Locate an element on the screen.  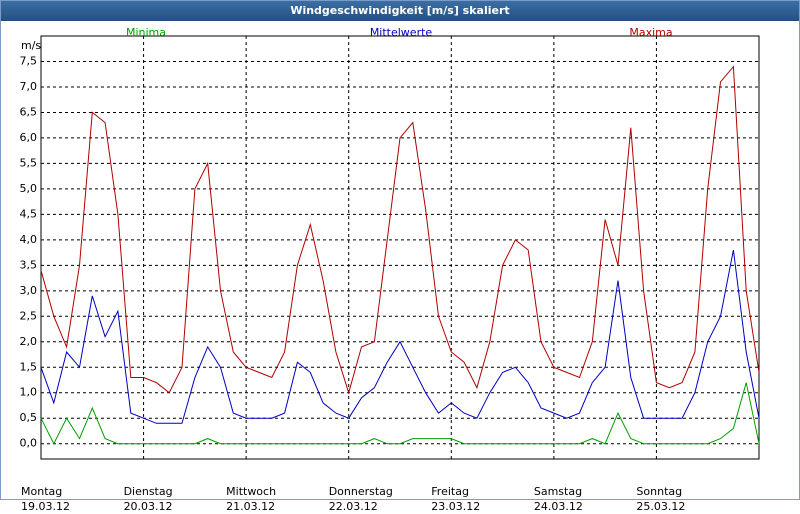
series-line is located at coordinates (400, 413).